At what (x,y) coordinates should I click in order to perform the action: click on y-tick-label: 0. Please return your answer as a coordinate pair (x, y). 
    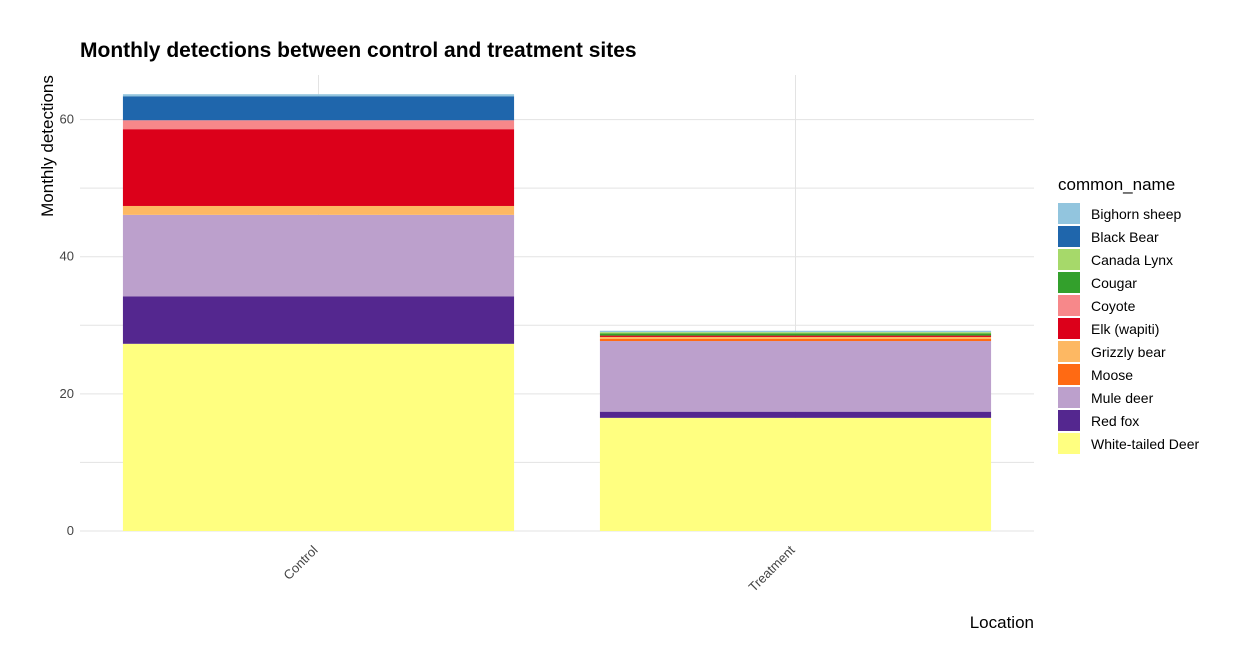
    Looking at the image, I should click on (70, 530).